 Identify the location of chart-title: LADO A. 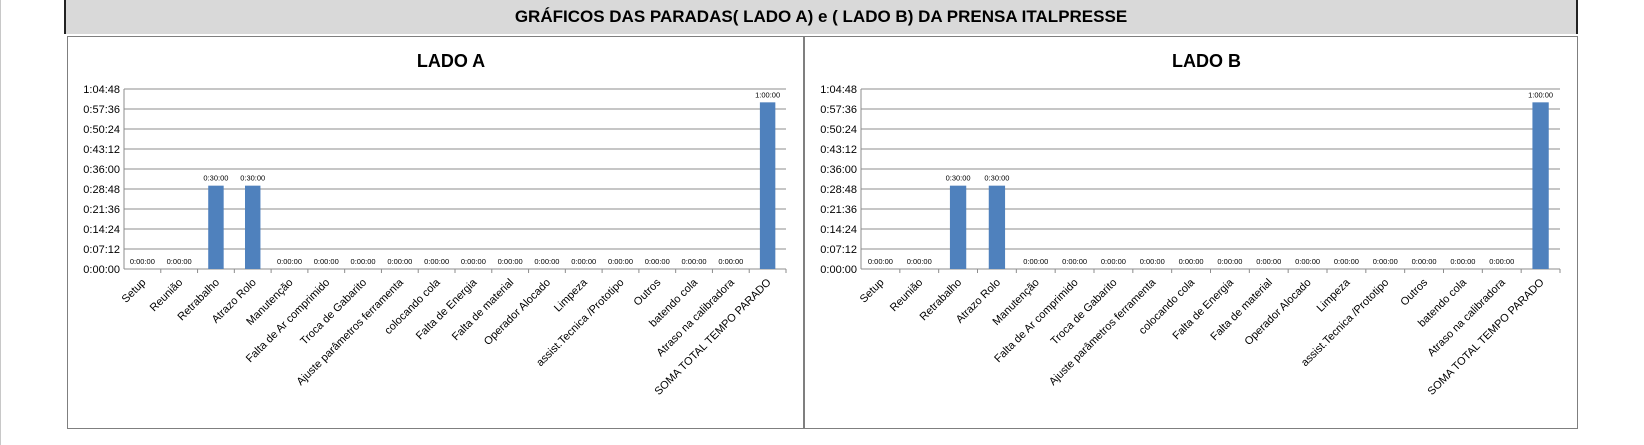
(451, 61).